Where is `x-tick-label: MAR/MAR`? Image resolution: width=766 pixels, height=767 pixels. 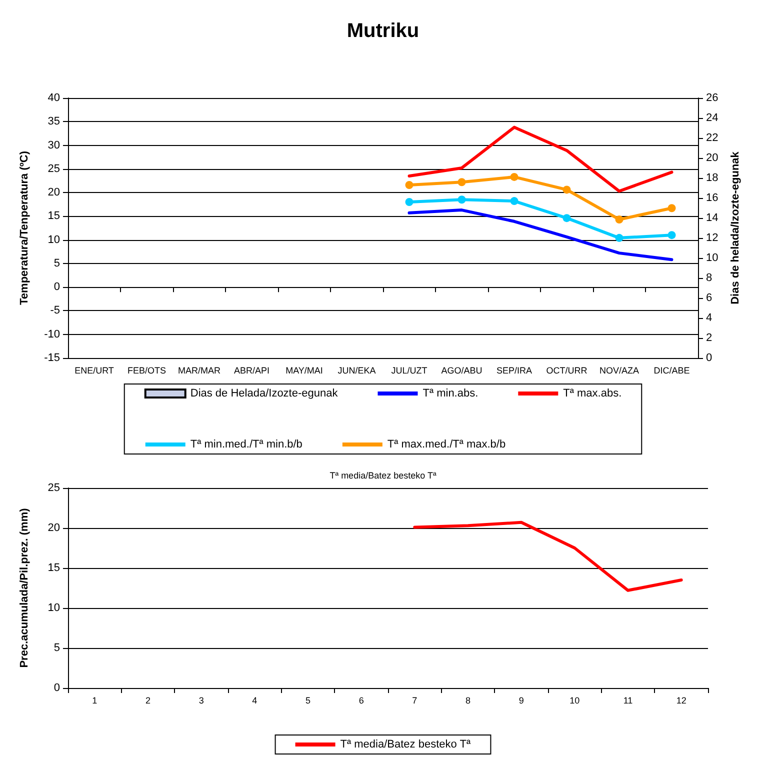
x-tick-label: MAR/MAR is located at coordinates (199, 371).